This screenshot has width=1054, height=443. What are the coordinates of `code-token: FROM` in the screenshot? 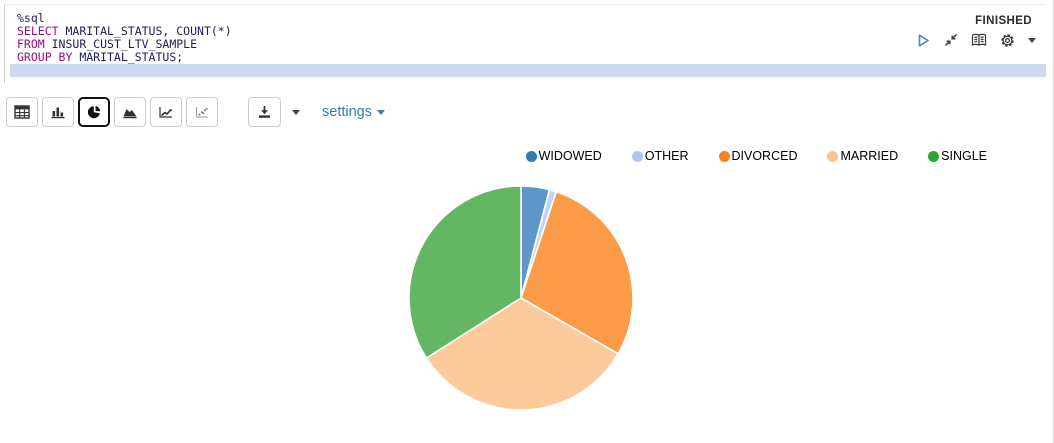 It's located at (31, 44).